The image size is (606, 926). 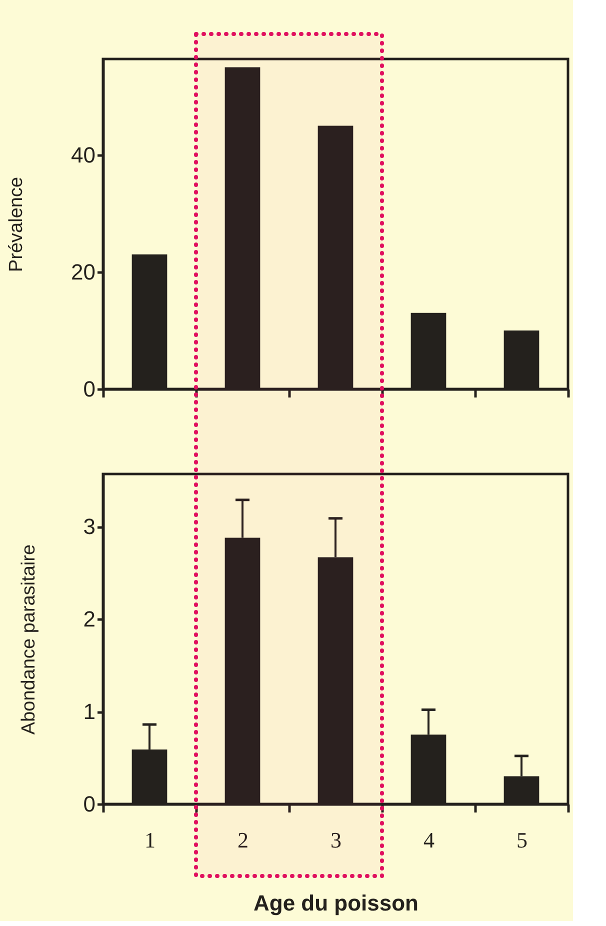 What do you see at coordinates (89, 619) in the screenshot?
I see `y-tick-label: 2` at bounding box center [89, 619].